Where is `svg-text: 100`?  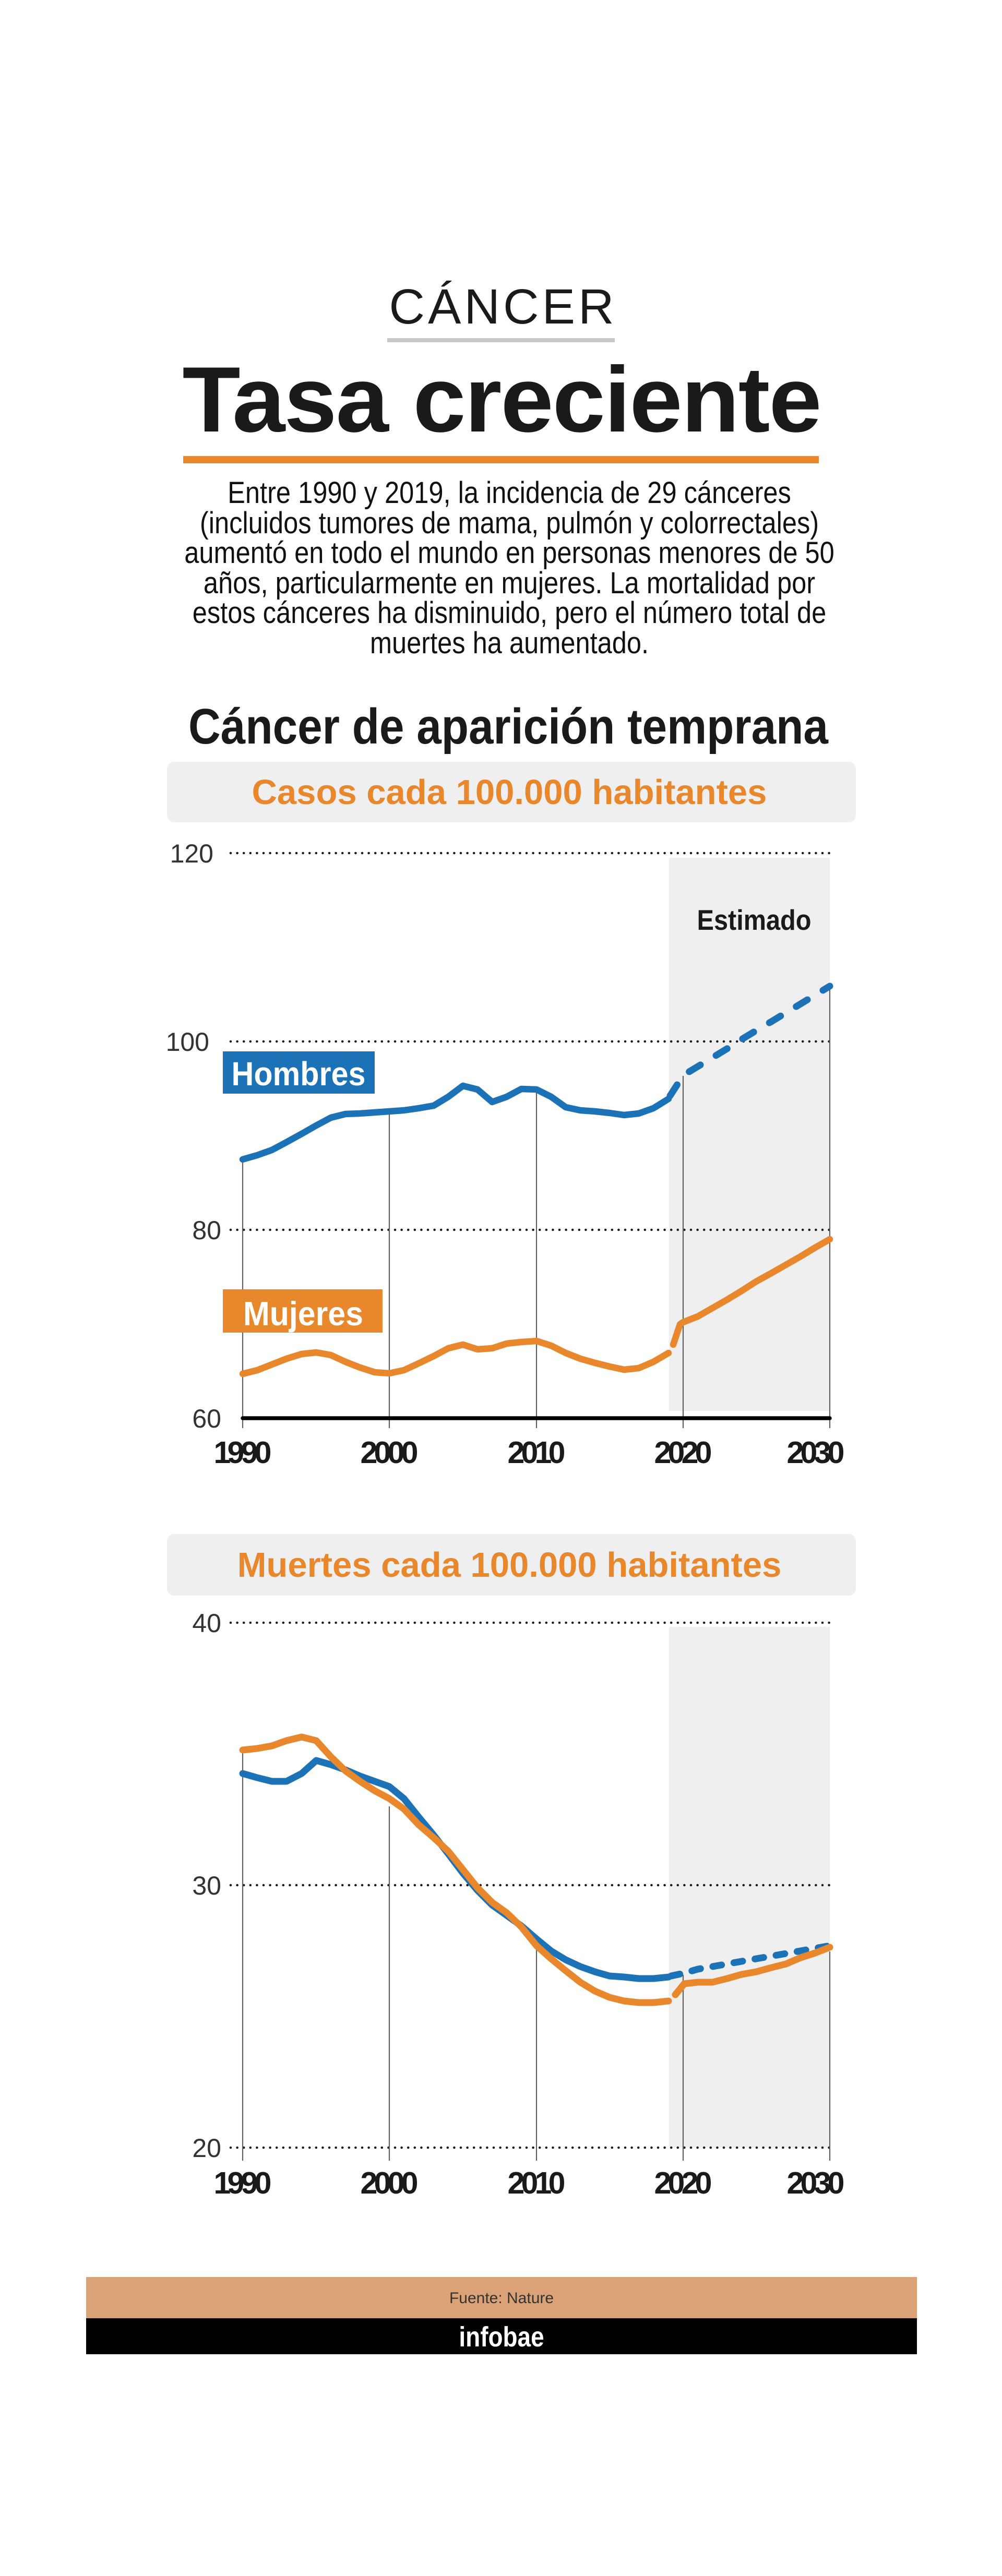
svg-text: 100 is located at coordinates (187, 1042).